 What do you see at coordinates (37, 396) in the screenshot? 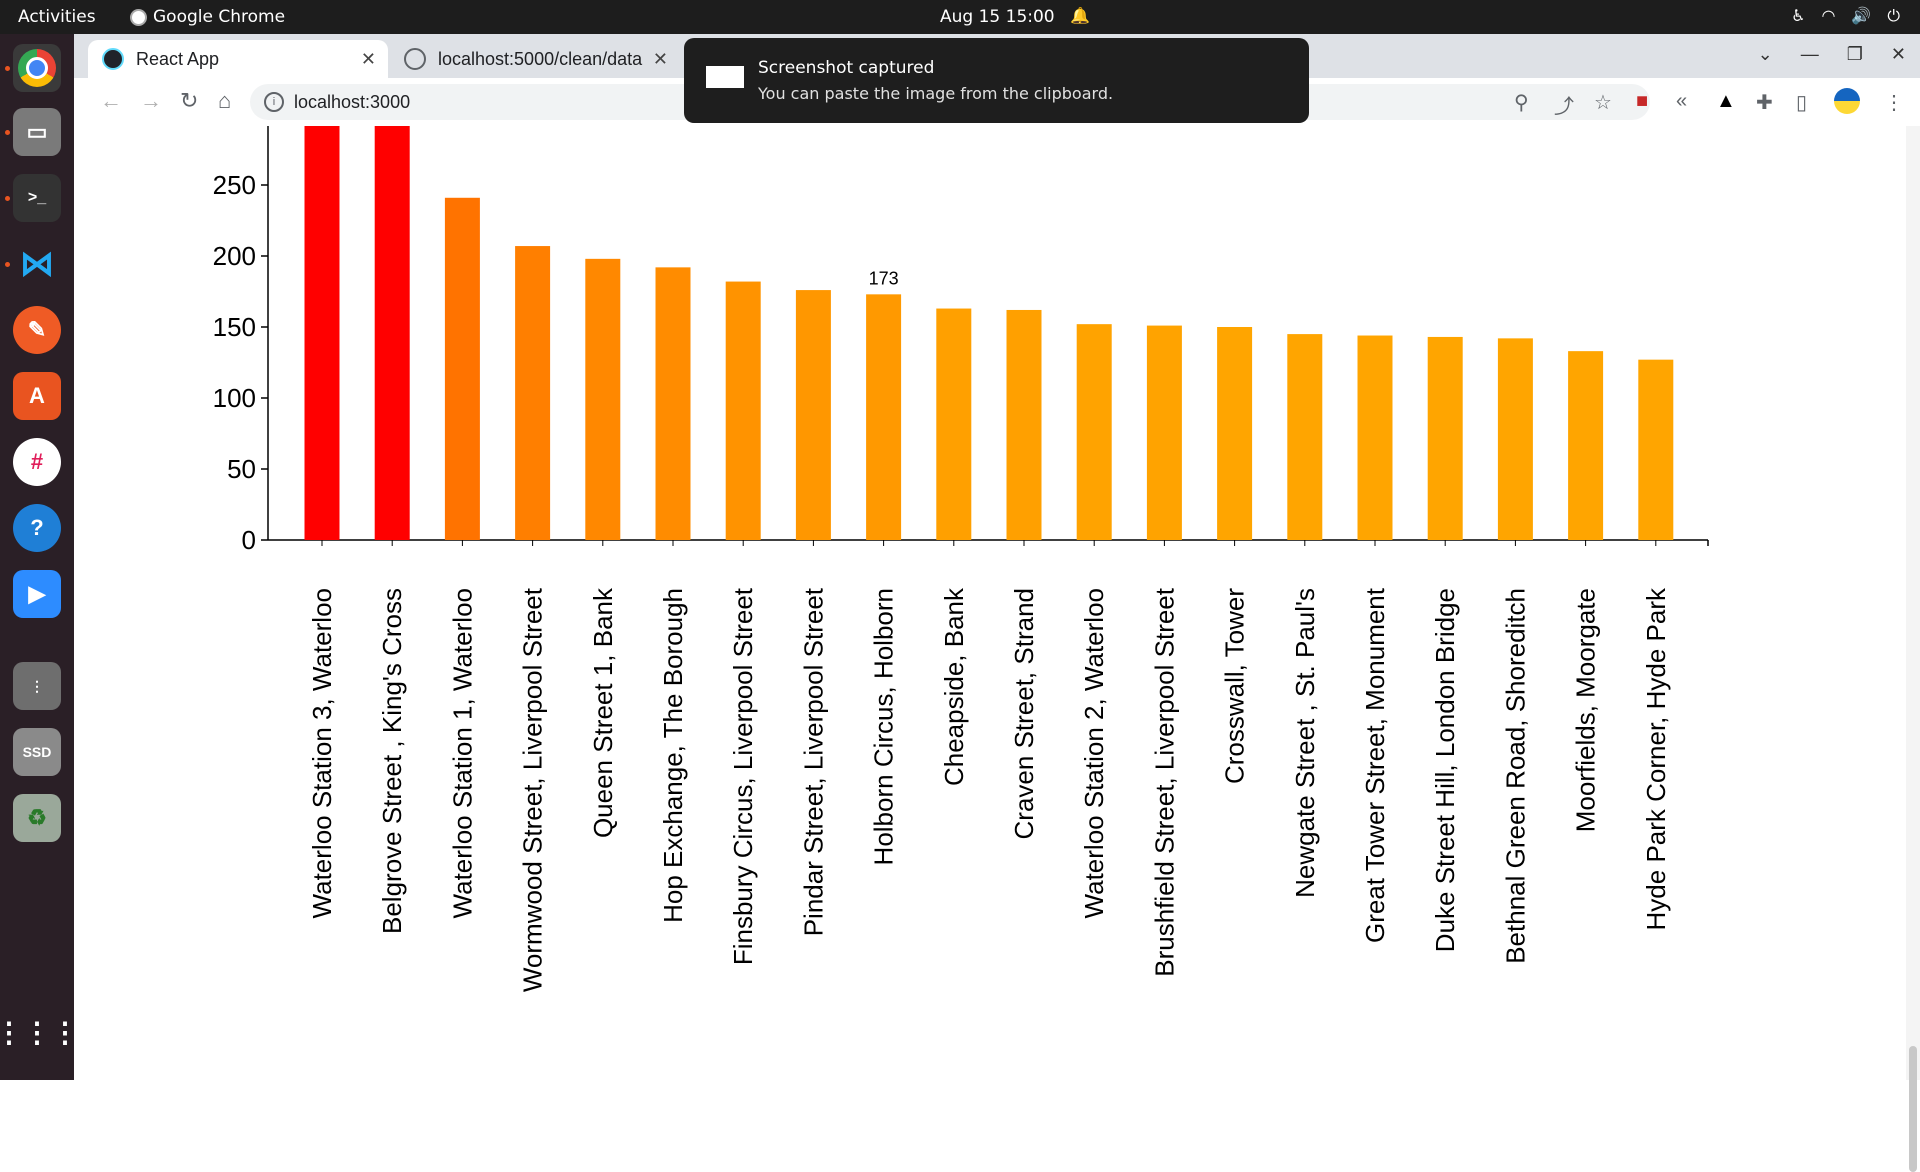
I see `app-center-icon: A` at bounding box center [37, 396].